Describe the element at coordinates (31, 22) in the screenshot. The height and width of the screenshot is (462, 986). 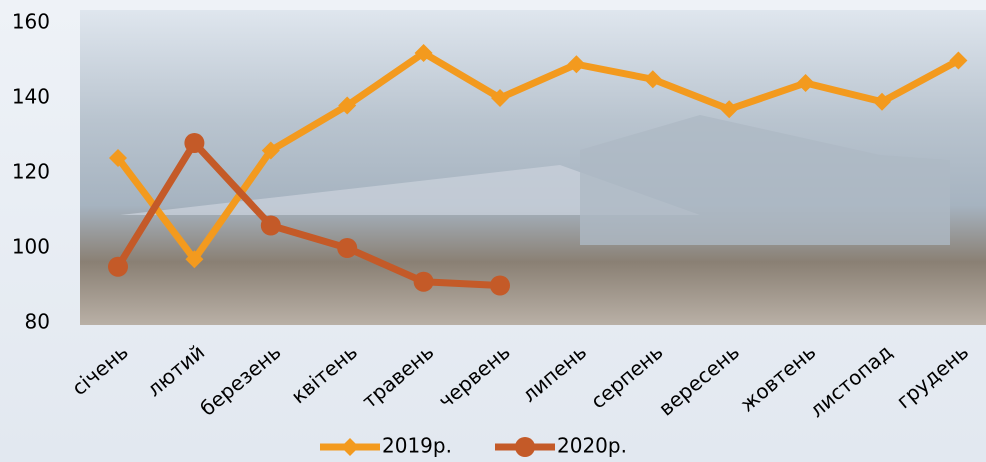
I see `y-tick-label: 160` at that location.